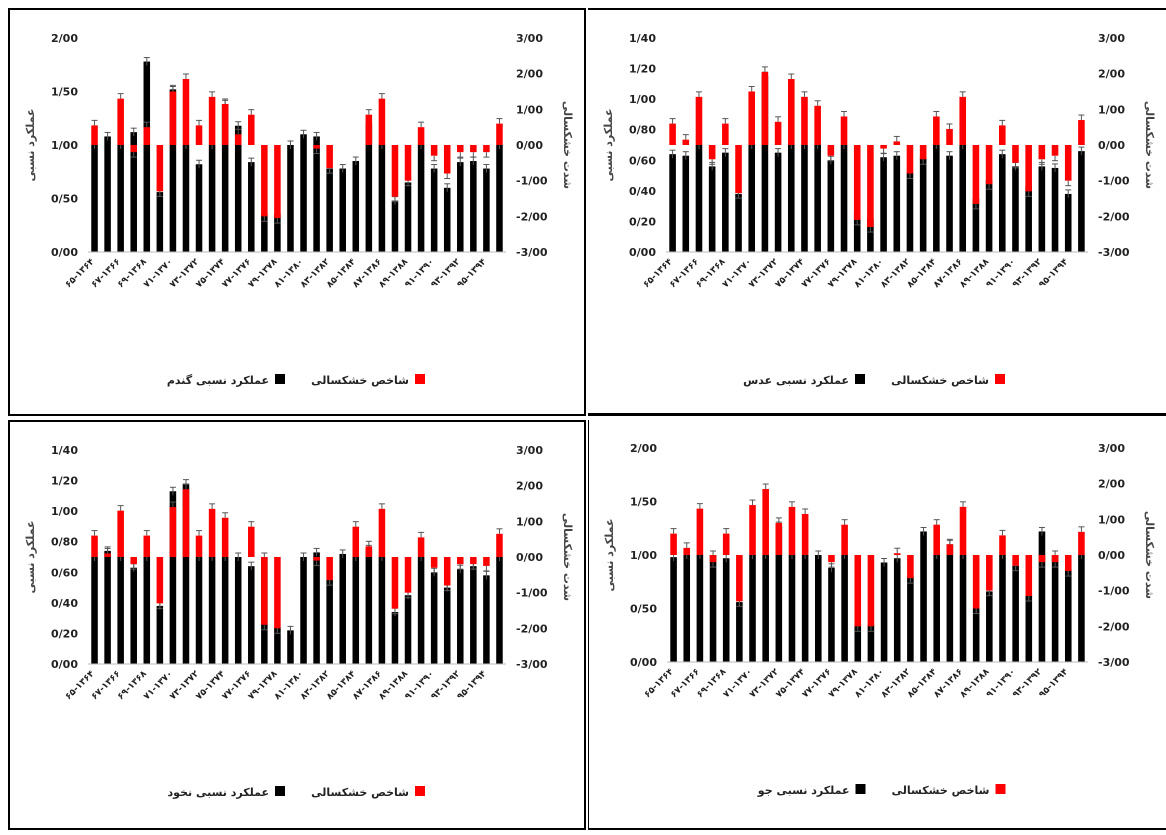 Image resolution: width=1166 pixels, height=835 pixels. What do you see at coordinates (642, 38) in the screenshot?
I see `left-axis-tick: 1/40` at bounding box center [642, 38].